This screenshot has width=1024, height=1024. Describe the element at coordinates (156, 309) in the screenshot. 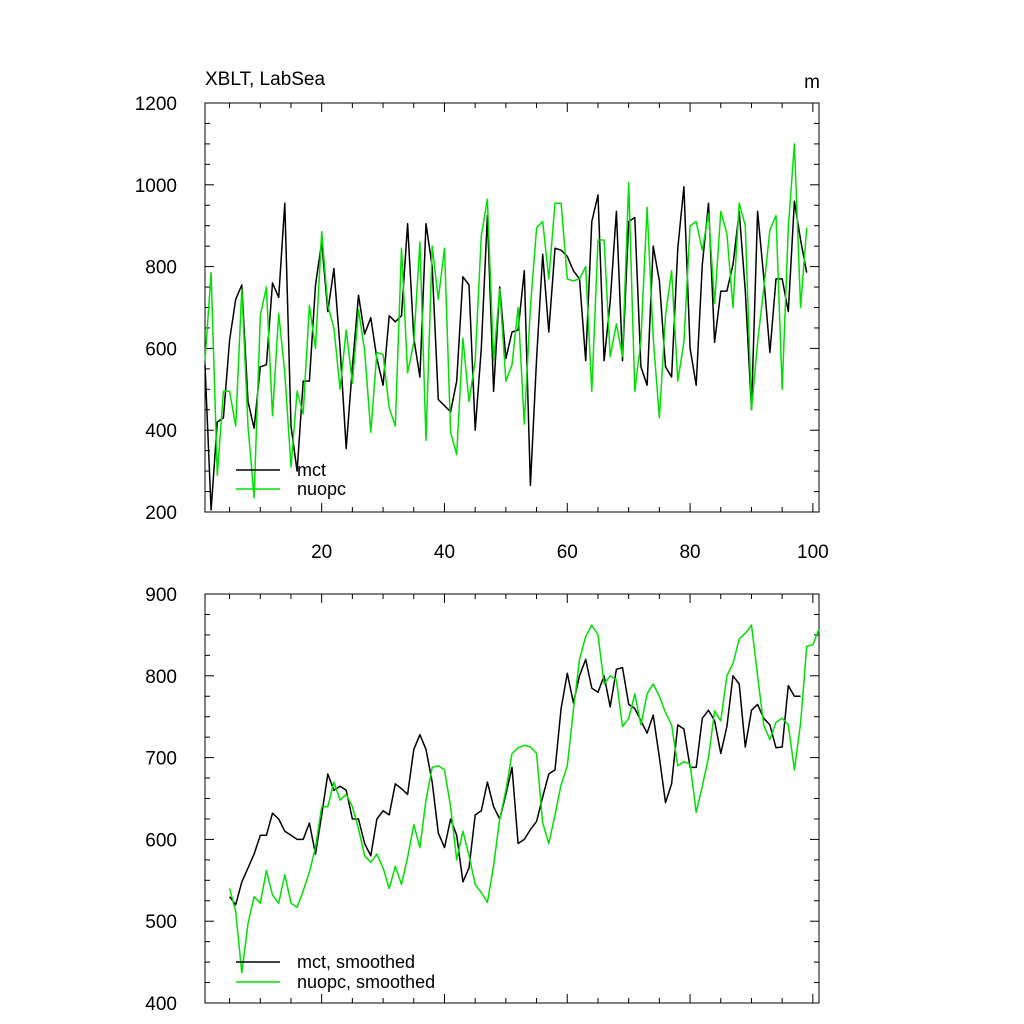

I see `y-tick-labels: 200 400 600 800 1000 1200` at that location.